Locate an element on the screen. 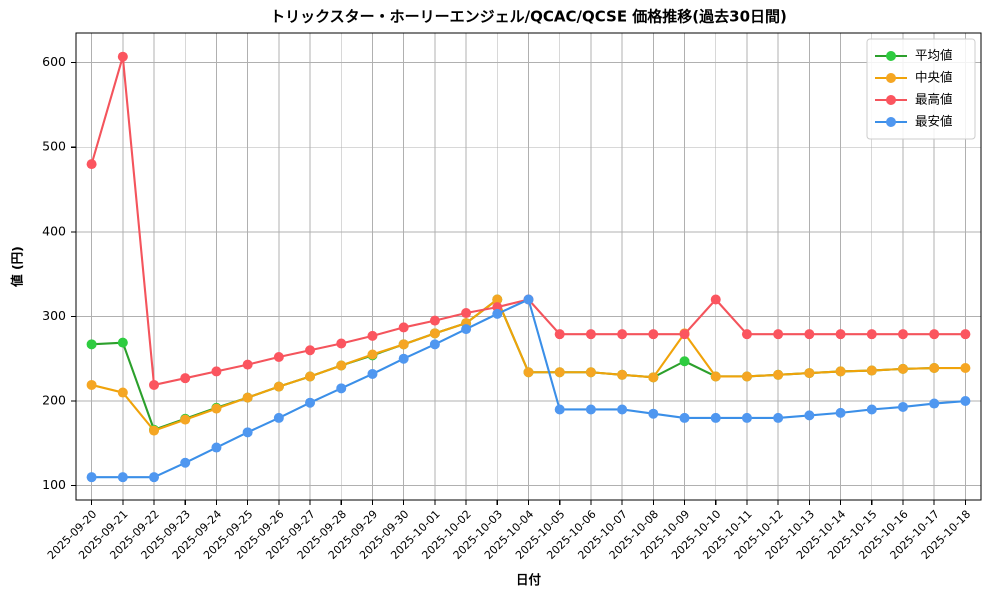 The width and height of the screenshot is (1000, 600). legend-label-2: 最高値 is located at coordinates (934, 99).